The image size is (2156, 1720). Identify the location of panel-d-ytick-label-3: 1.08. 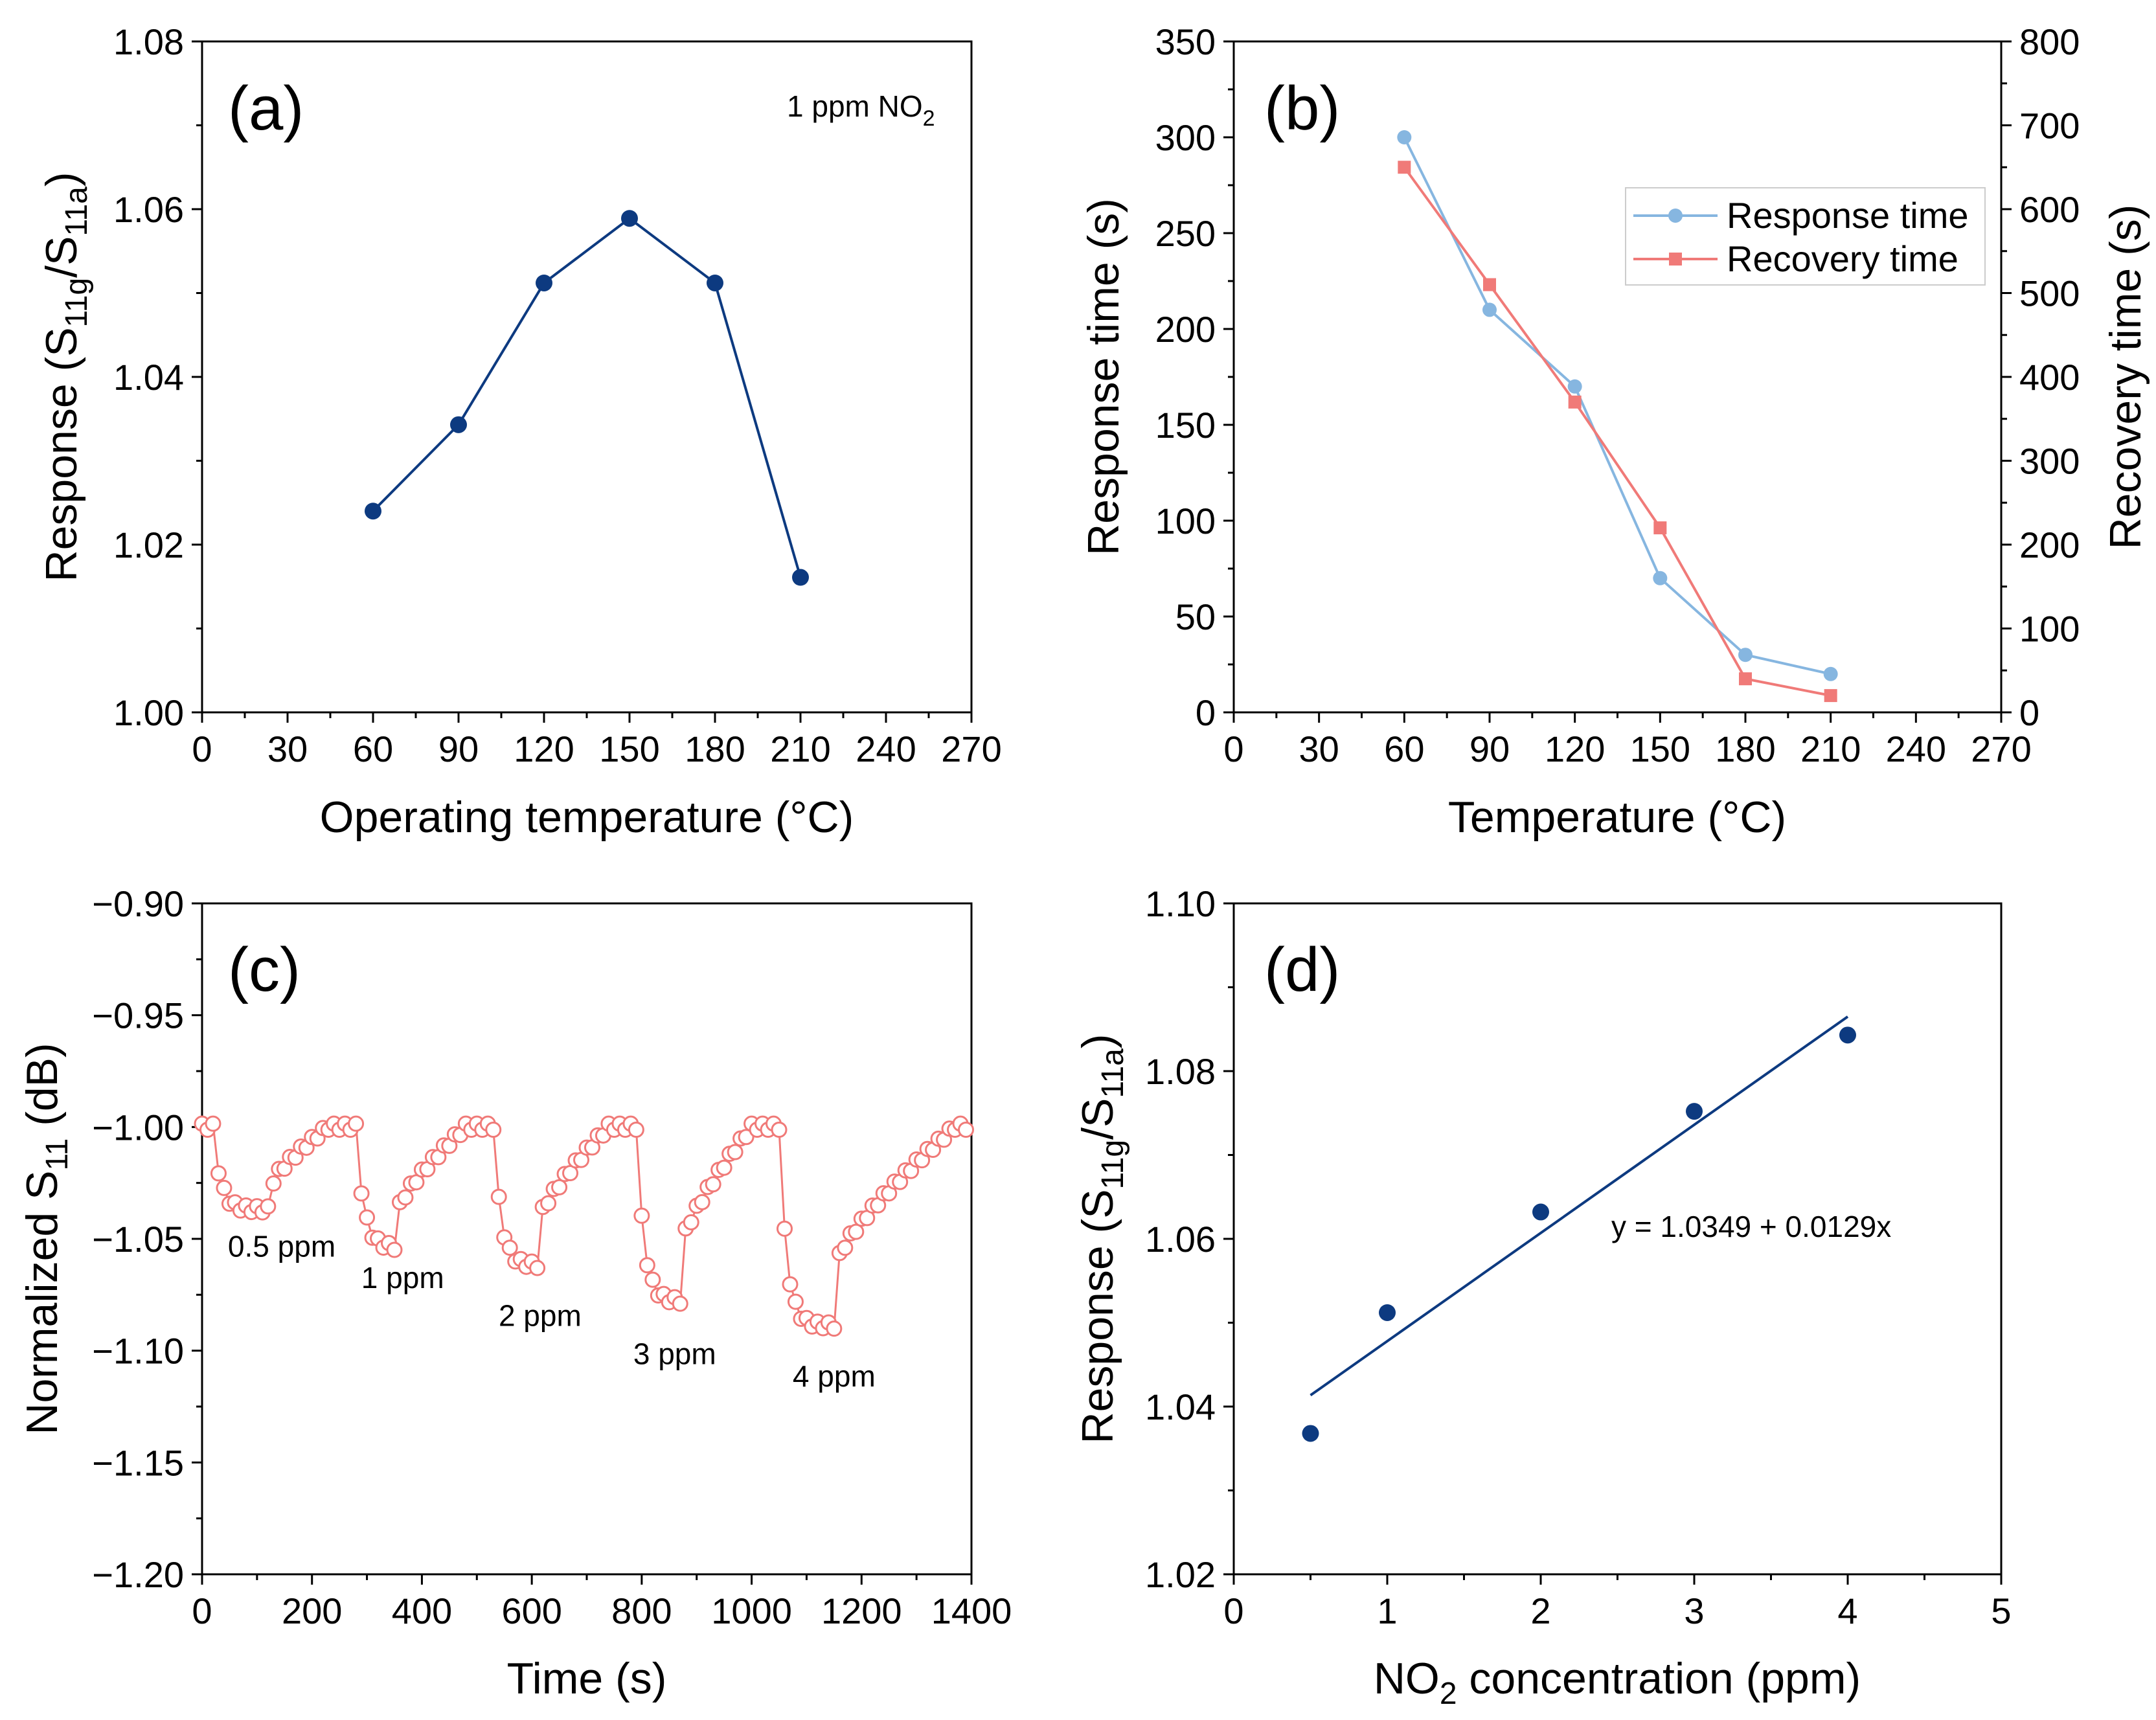
(1180, 1071).